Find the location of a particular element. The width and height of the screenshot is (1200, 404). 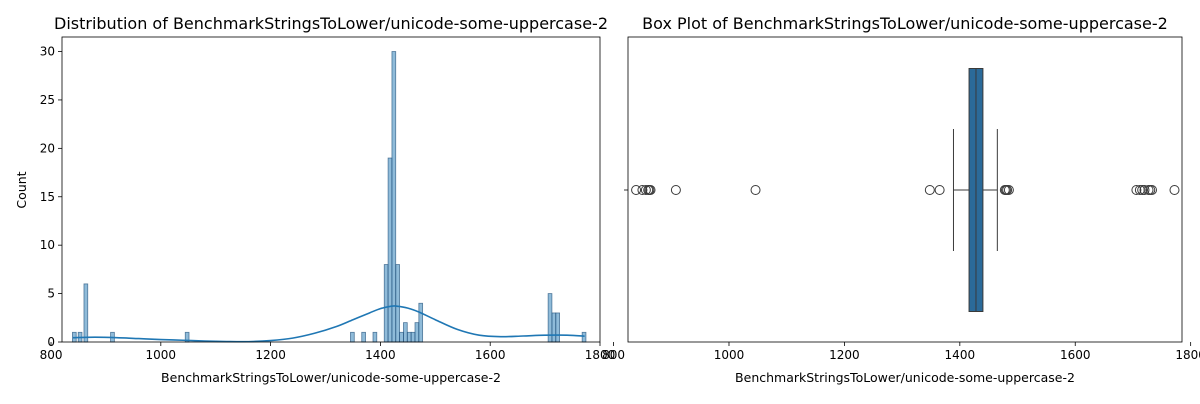

boxplot-x-tick-label: 800 is located at coordinates (613, 355).